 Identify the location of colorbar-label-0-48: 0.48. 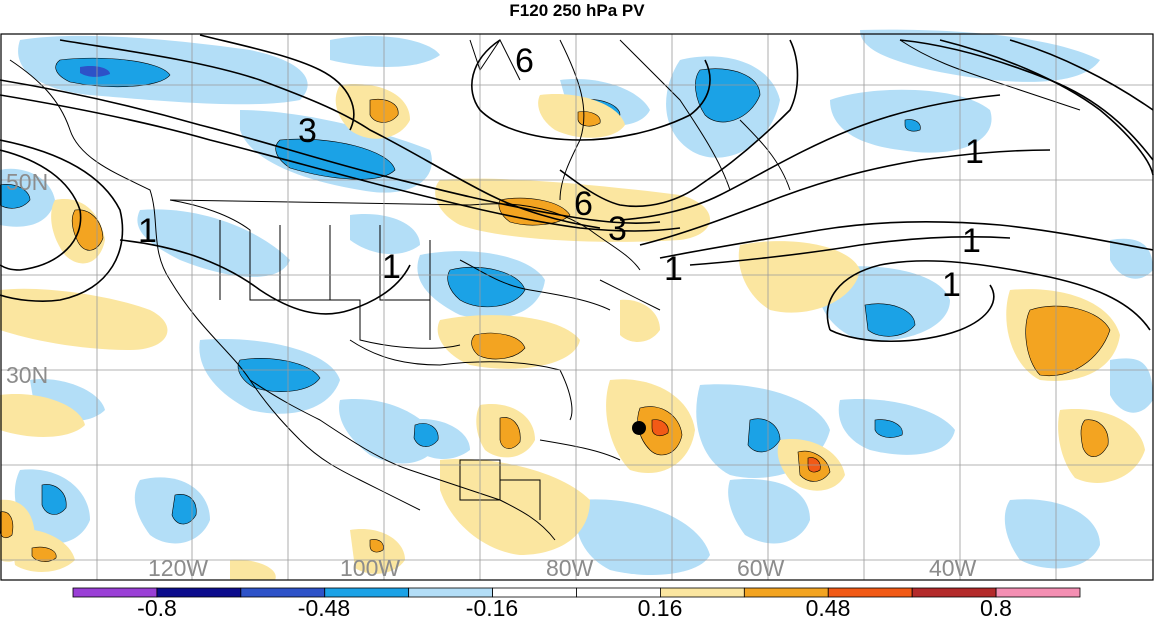
(828, 607).